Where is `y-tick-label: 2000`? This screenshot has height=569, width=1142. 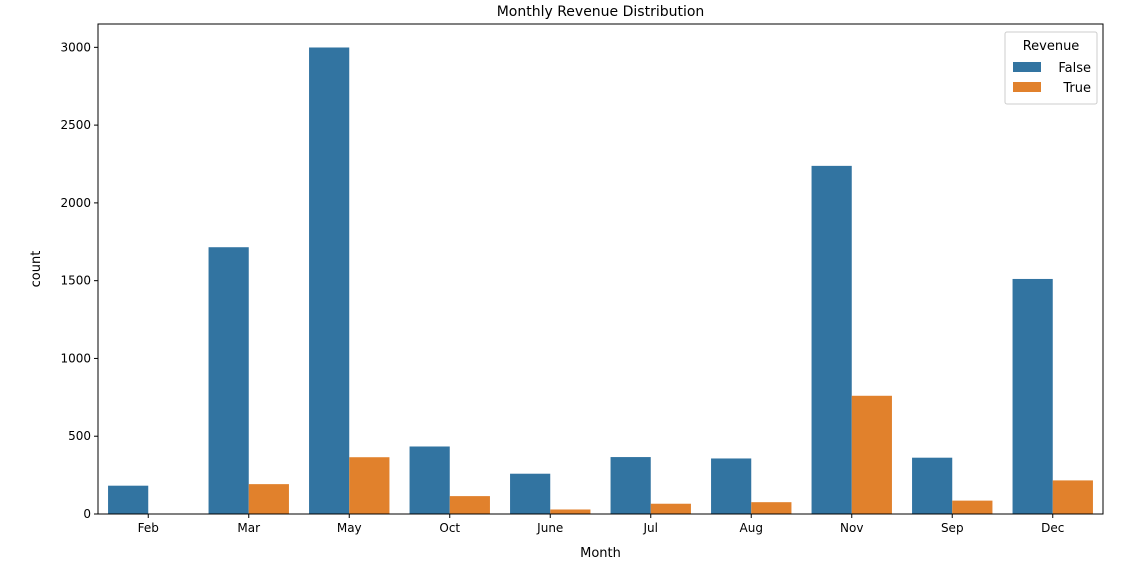 y-tick-label: 2000 is located at coordinates (75, 203).